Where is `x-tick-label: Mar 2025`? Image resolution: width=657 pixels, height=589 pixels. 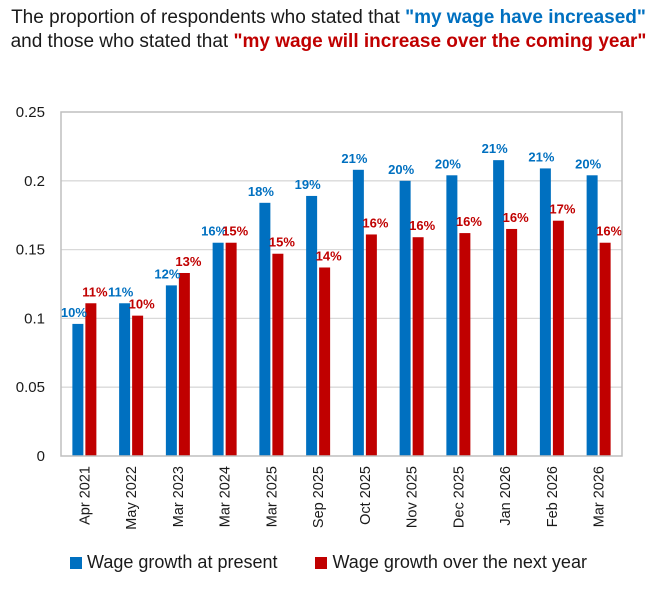 x-tick-label: Mar 2025 is located at coordinates (272, 496).